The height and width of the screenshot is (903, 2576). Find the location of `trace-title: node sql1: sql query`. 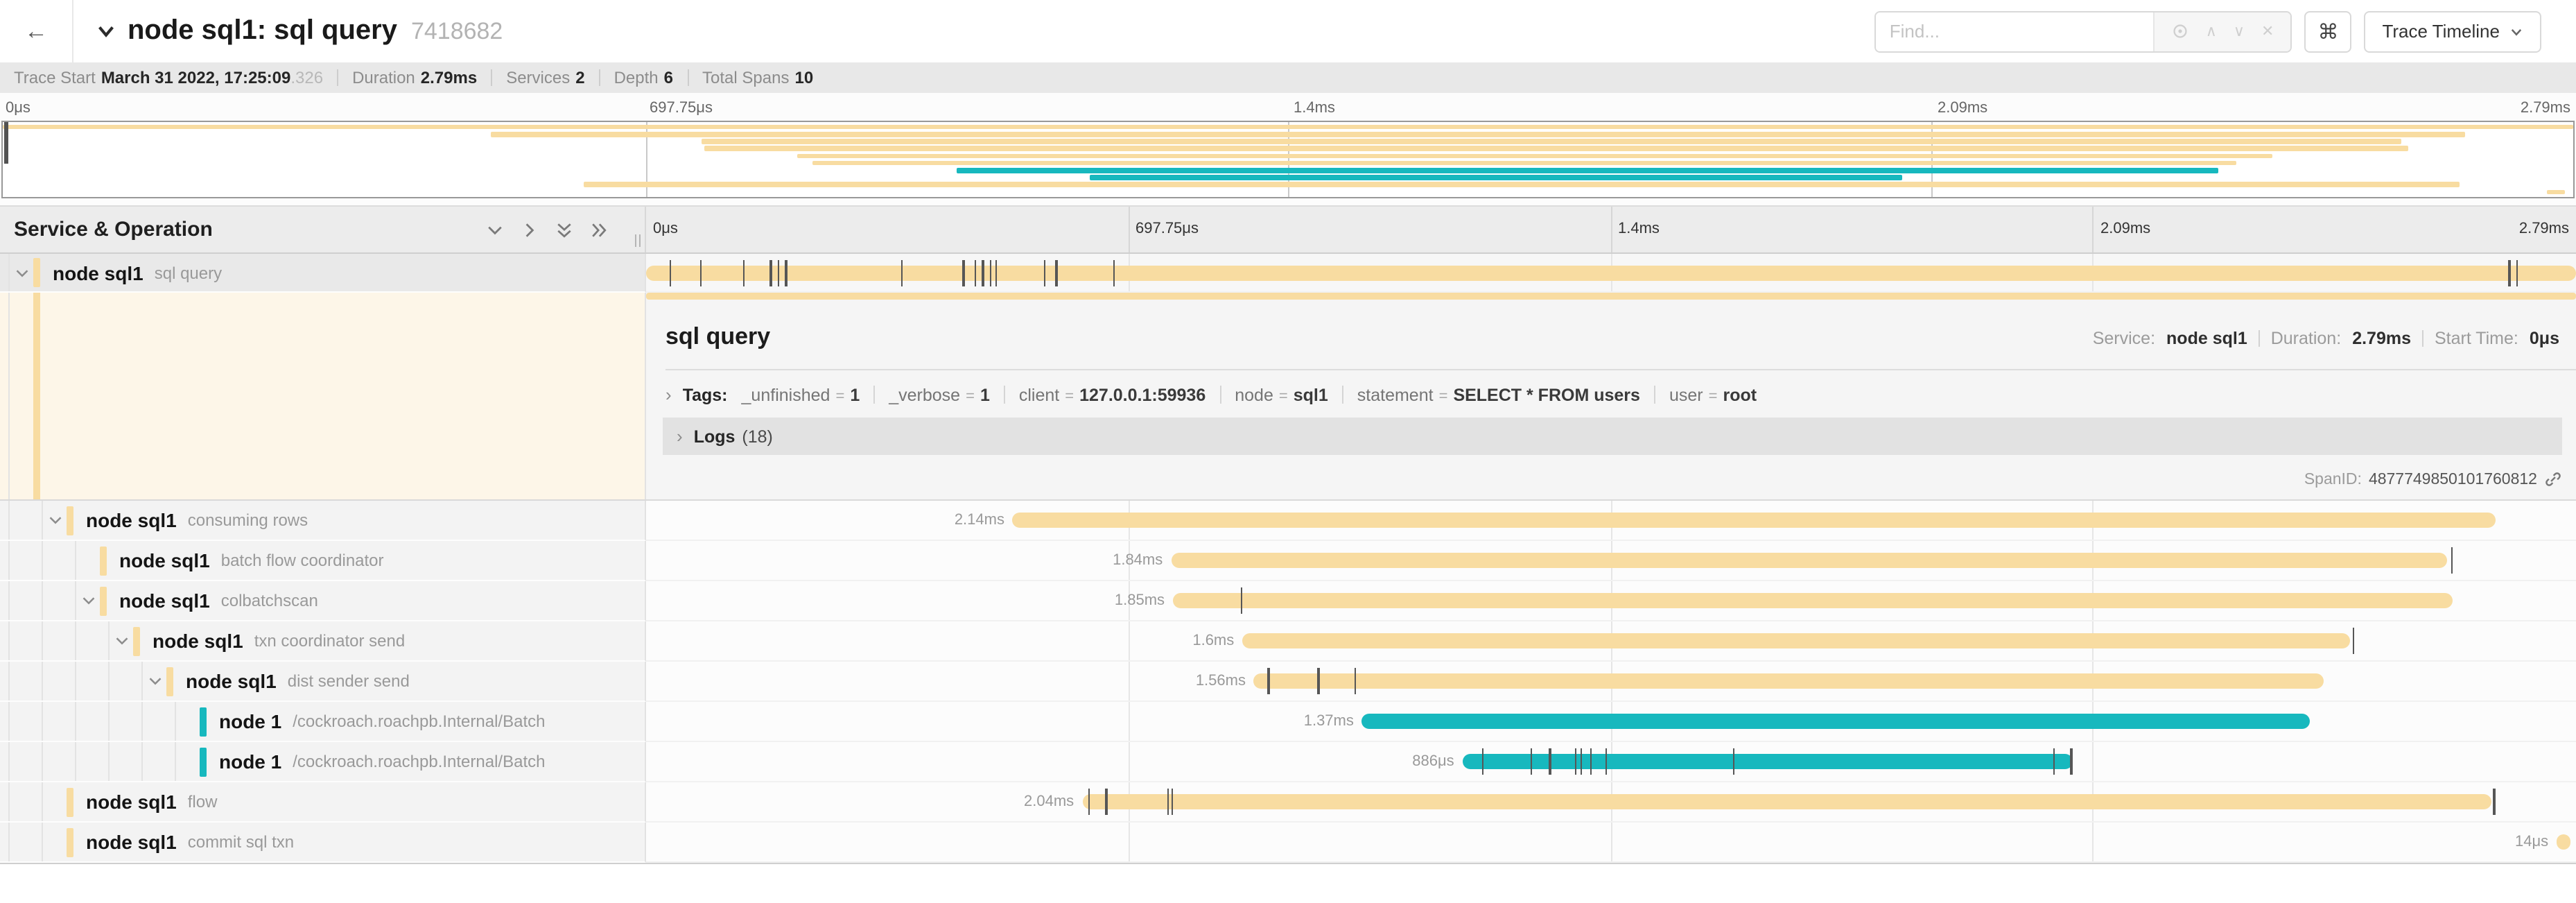

trace-title: node sql1: sql query is located at coordinates (262, 30).